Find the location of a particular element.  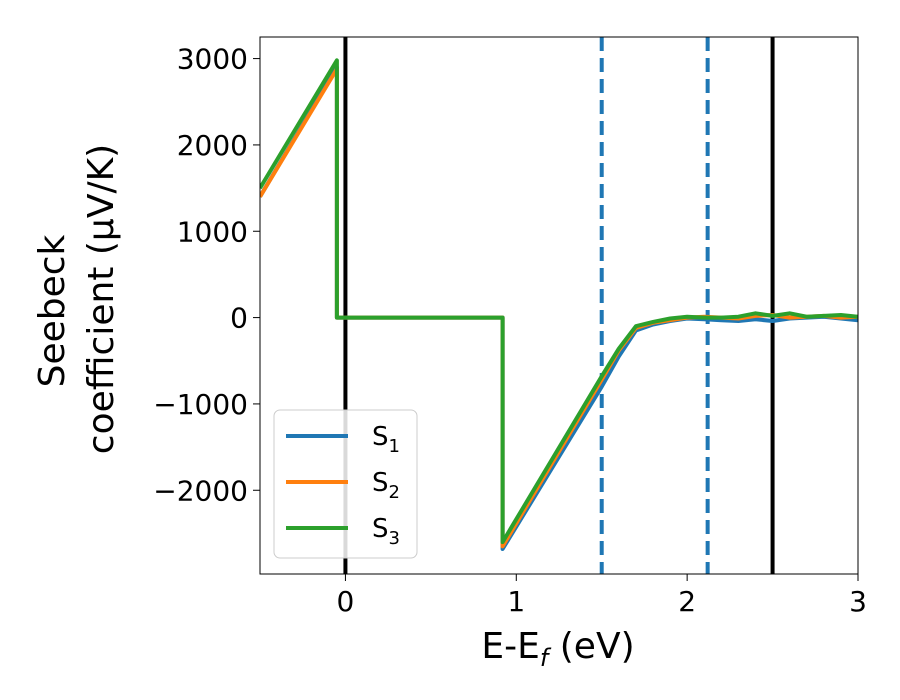

x-tick-label: 3 is located at coordinates (858, 601).